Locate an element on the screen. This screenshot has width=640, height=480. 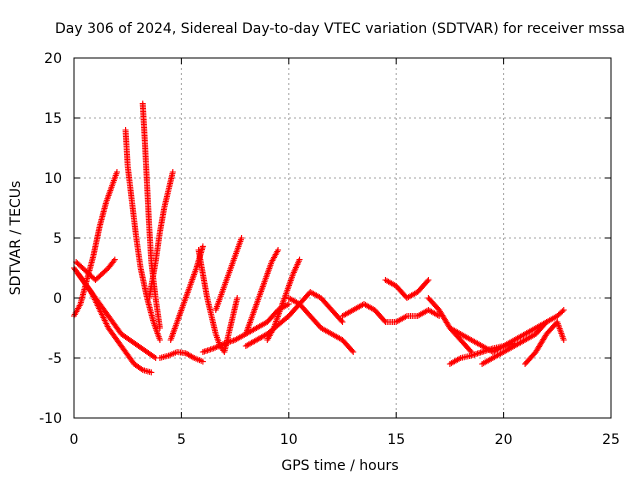
y-tick-label: -10 is located at coordinates (50, 419).